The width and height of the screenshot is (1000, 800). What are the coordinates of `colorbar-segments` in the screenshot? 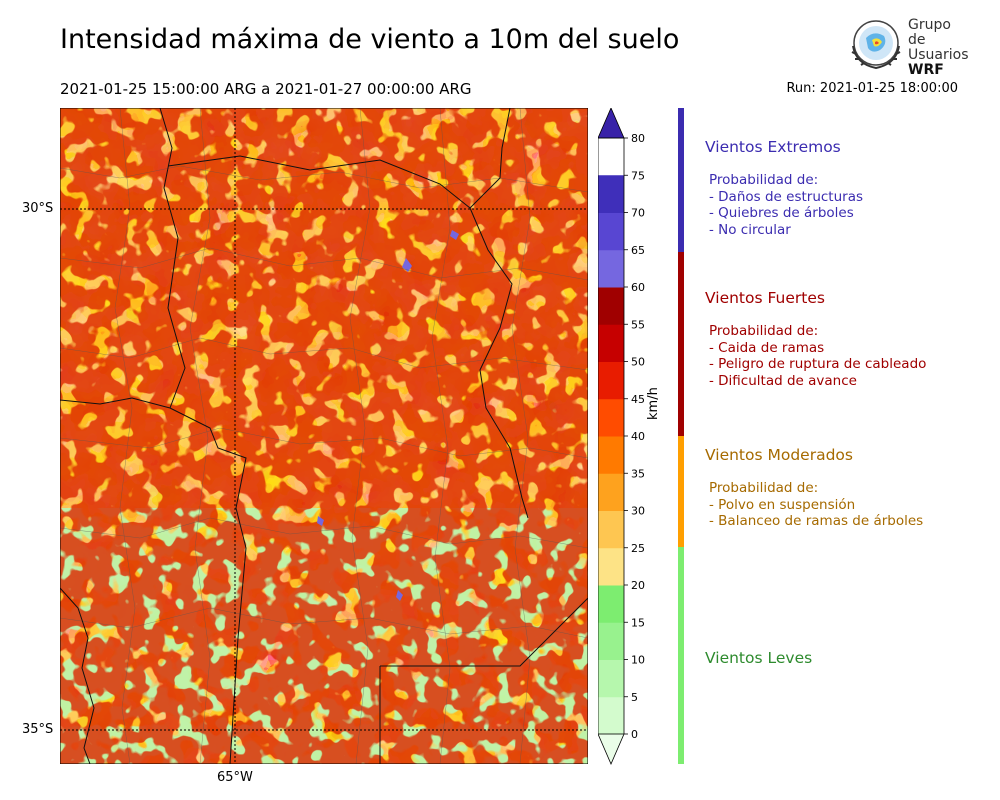 It's located at (611, 437).